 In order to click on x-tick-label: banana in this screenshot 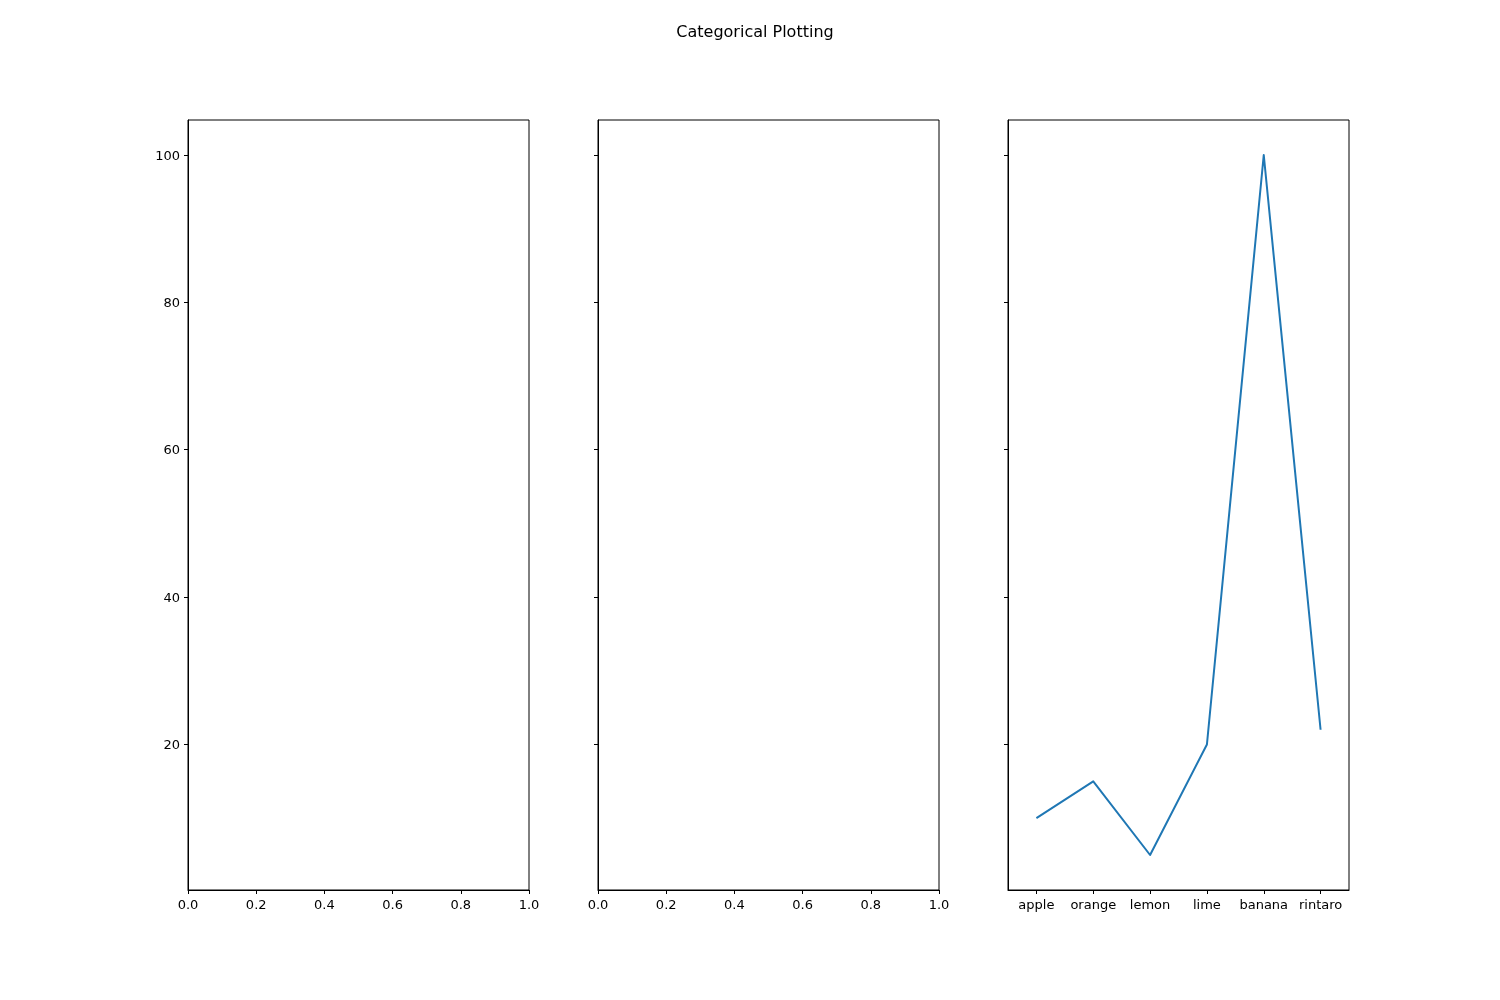, I will do `click(1264, 904)`.